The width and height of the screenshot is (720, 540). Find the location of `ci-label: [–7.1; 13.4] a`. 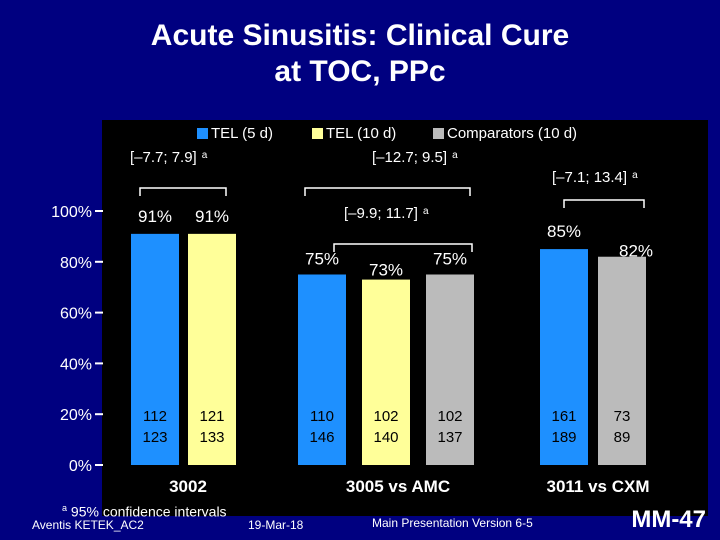

ci-label: [–7.1; 13.4] a is located at coordinates (595, 177).